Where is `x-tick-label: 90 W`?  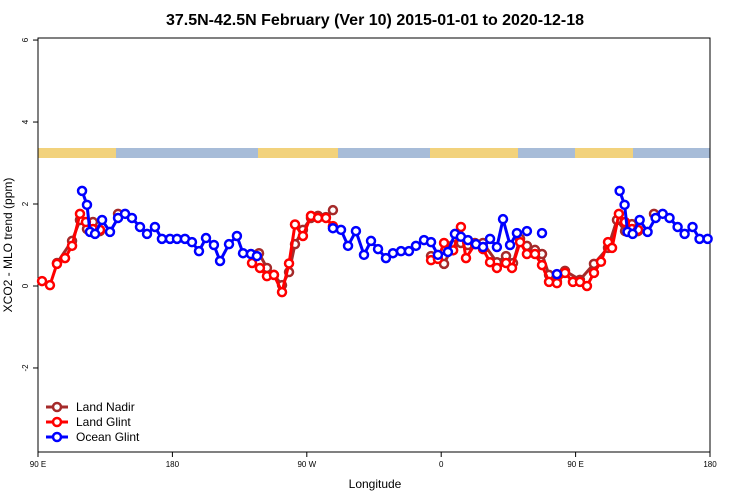 x-tick-label: 90 W is located at coordinates (306, 464).